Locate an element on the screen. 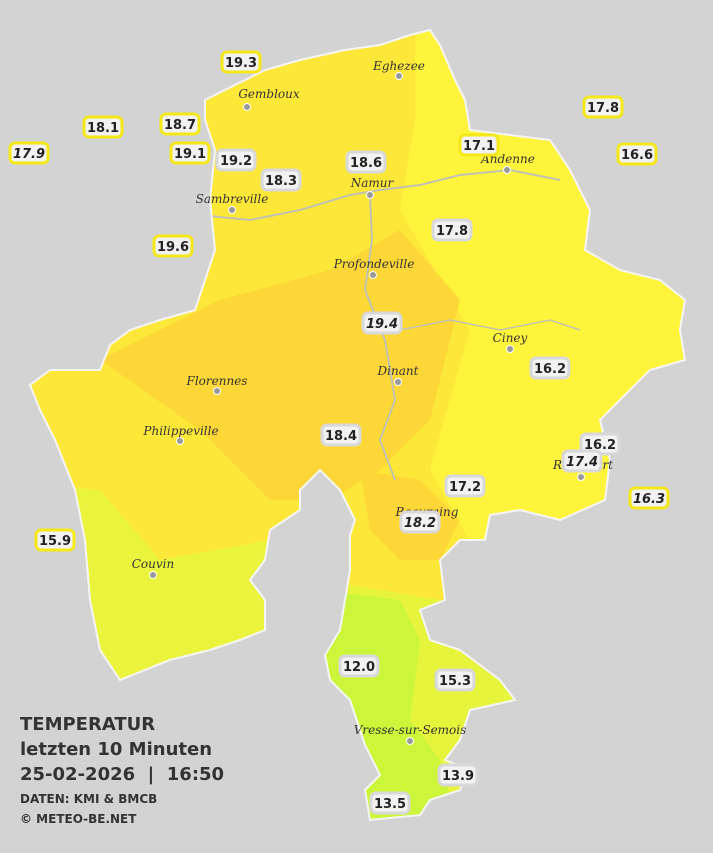 This screenshot has width=713, height=853. station-value: 12.0 is located at coordinates (359, 667).